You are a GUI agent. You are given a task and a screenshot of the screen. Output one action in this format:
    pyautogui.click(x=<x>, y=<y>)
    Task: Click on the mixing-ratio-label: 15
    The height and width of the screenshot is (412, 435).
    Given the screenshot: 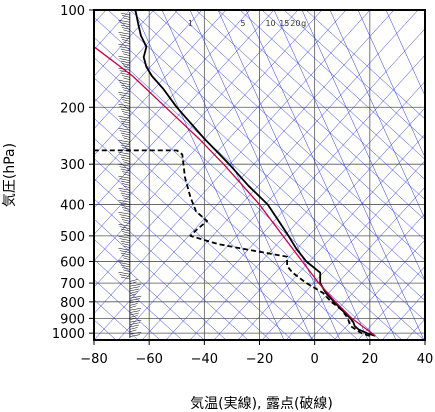 What is the action you would take?
    pyautogui.click(x=284, y=23)
    